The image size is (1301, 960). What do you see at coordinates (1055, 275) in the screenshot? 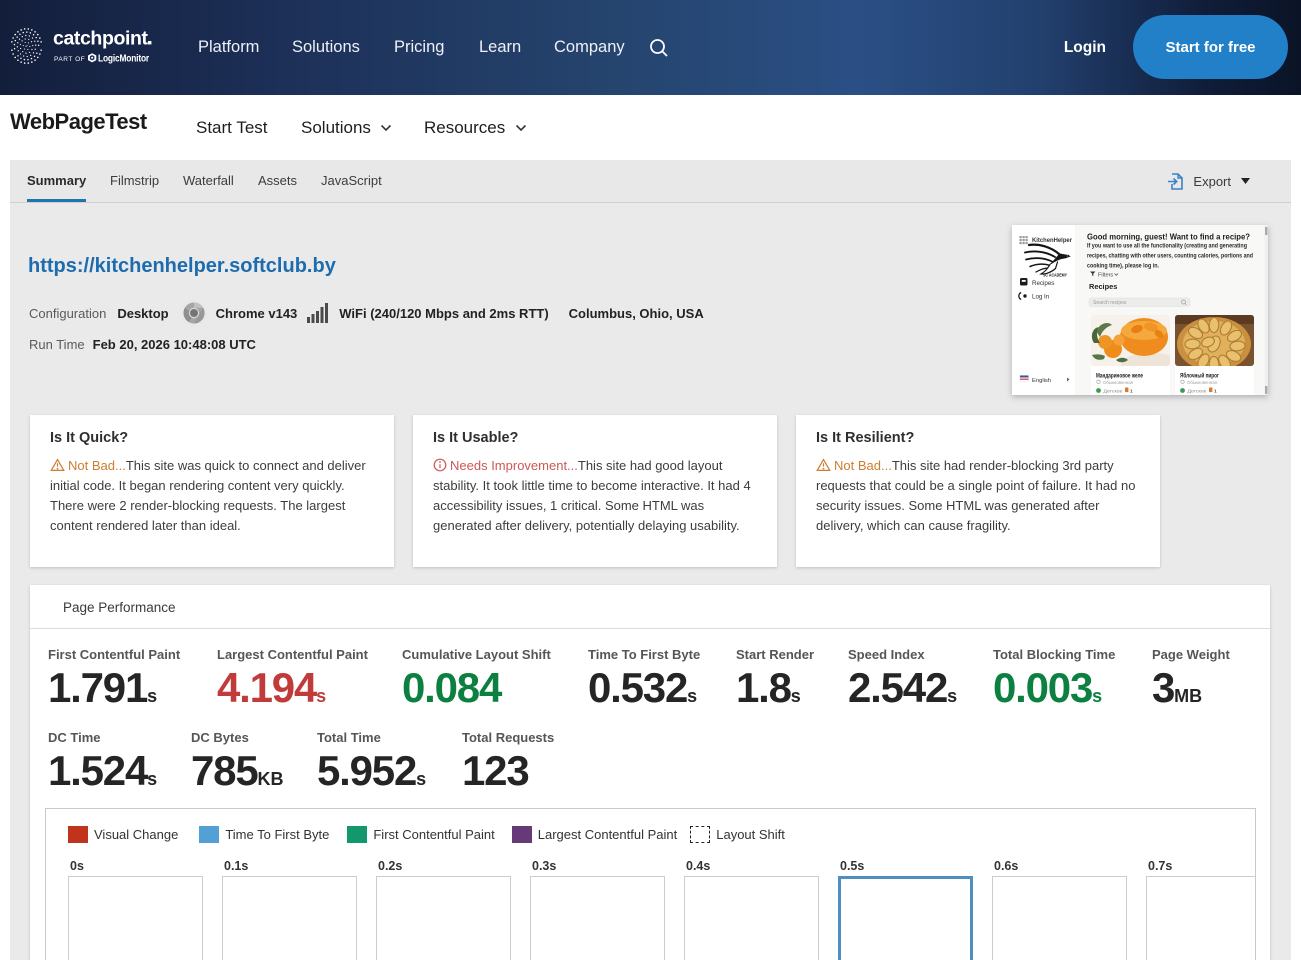
I see `svg-text: SC ACADEMY` at bounding box center [1055, 275].